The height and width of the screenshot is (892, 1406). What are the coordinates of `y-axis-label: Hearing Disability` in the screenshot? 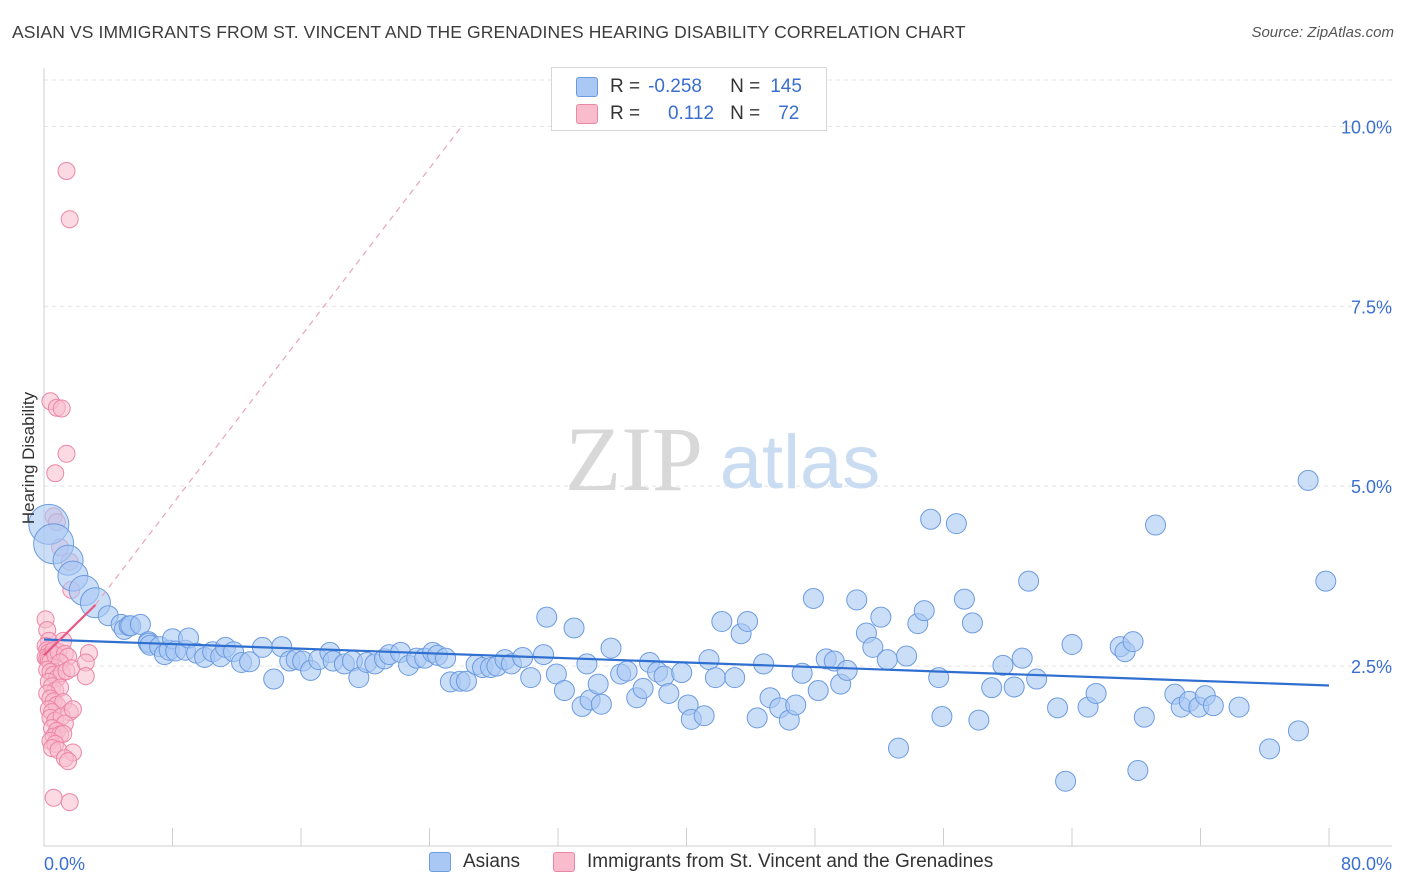 It's located at (28, 457).